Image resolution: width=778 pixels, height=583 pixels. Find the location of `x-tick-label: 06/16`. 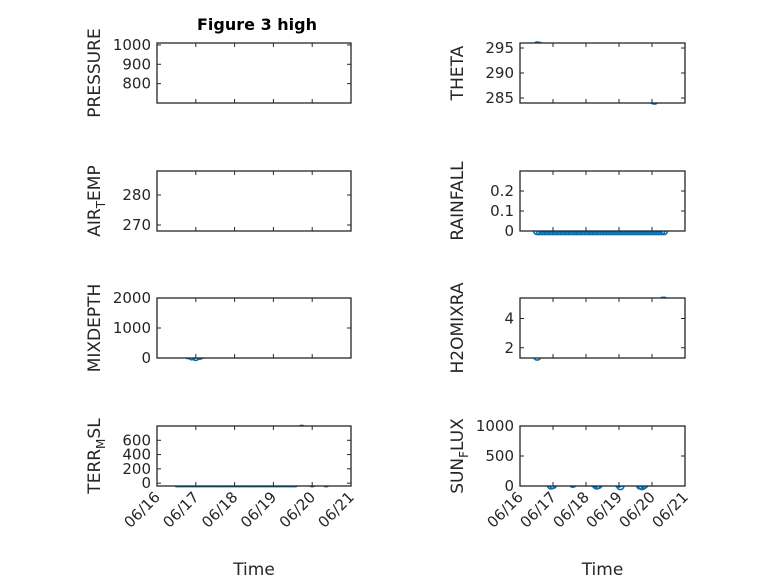

x-tick-label: 06/16 is located at coordinates (142, 509).